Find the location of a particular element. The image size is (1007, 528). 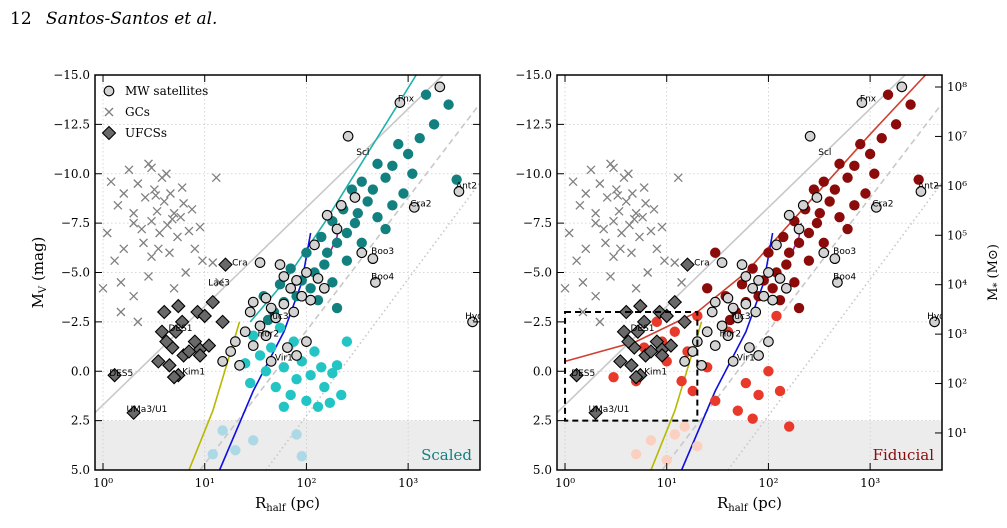

page-number: 12 is located at coordinates (21, 19).